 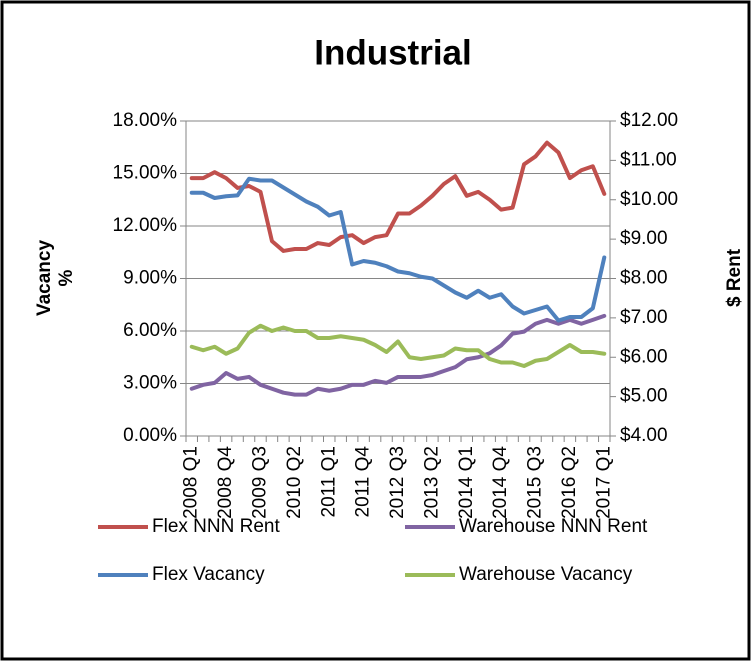 What do you see at coordinates (648, 159) in the screenshot?
I see `y2-tick-label: $11.00` at bounding box center [648, 159].